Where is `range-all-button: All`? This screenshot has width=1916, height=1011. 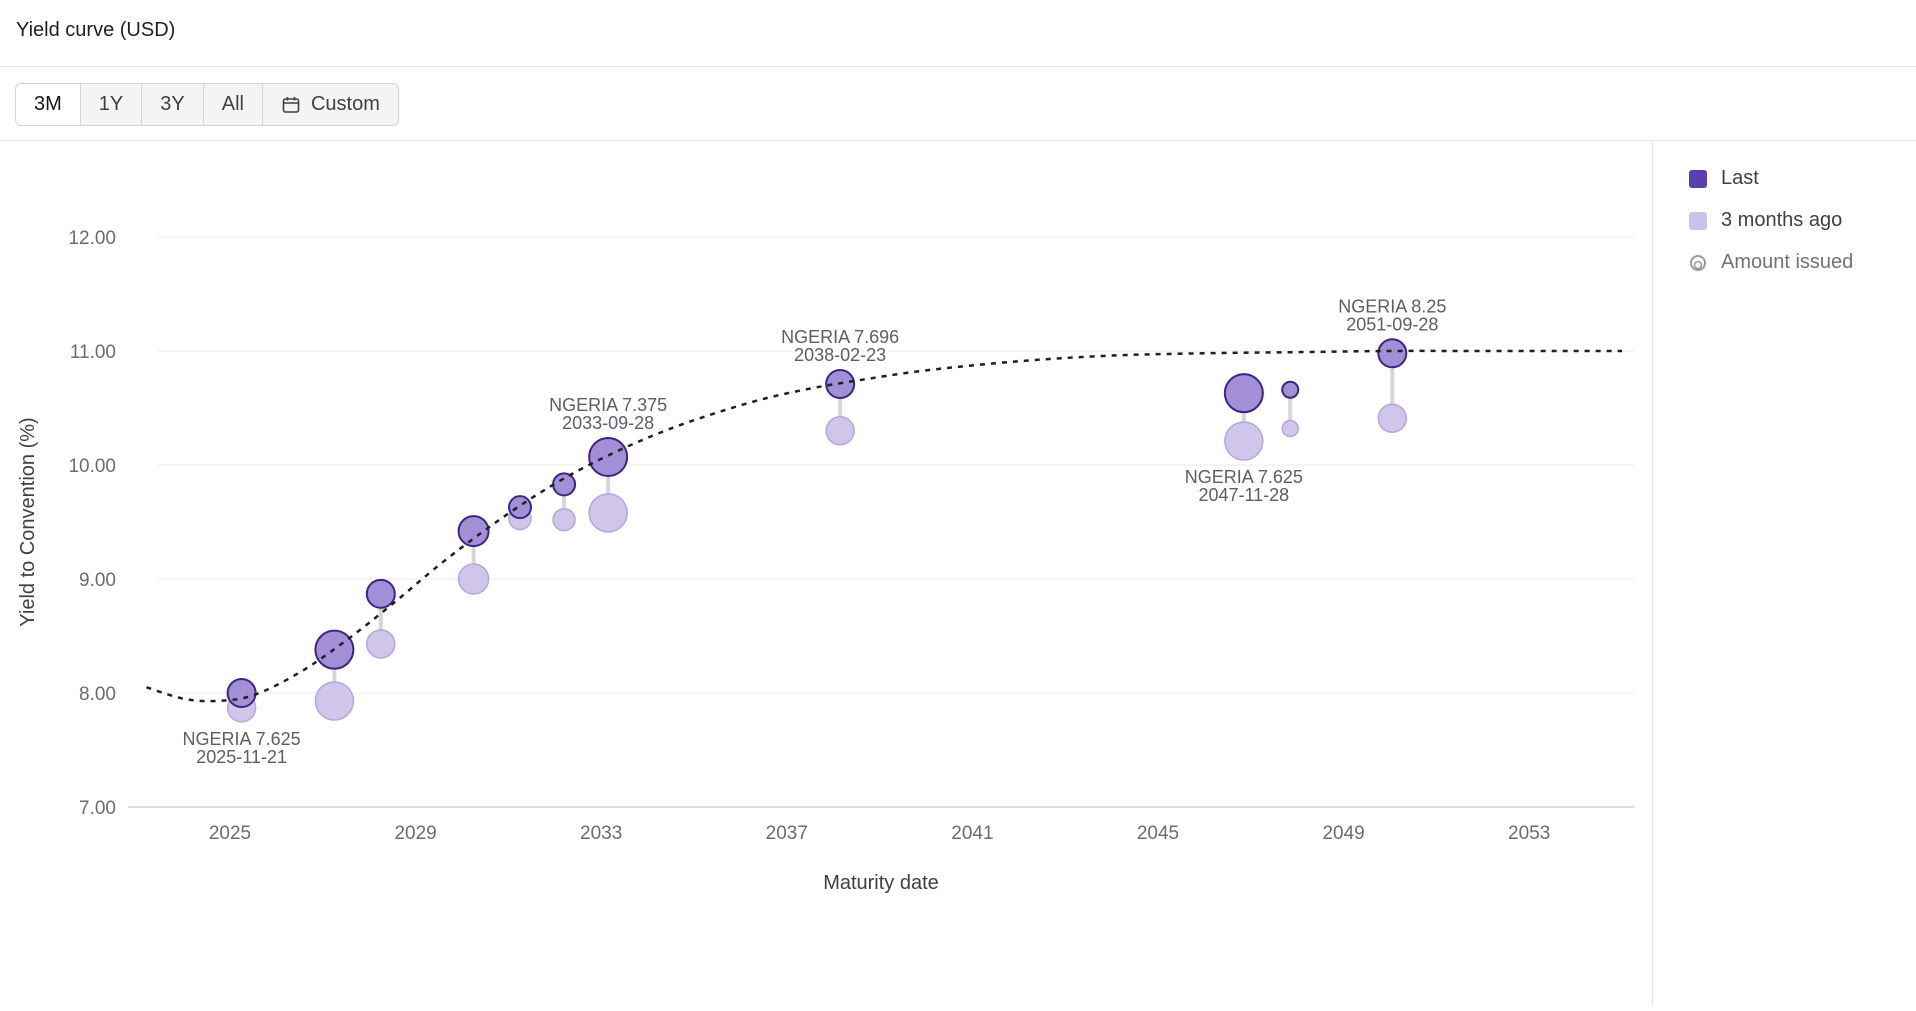
range-all-button: All is located at coordinates (233, 104).